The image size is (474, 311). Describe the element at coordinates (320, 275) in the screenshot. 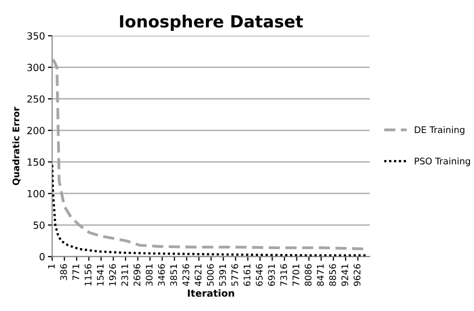

I see `x-tick-label: 8471` at that location.